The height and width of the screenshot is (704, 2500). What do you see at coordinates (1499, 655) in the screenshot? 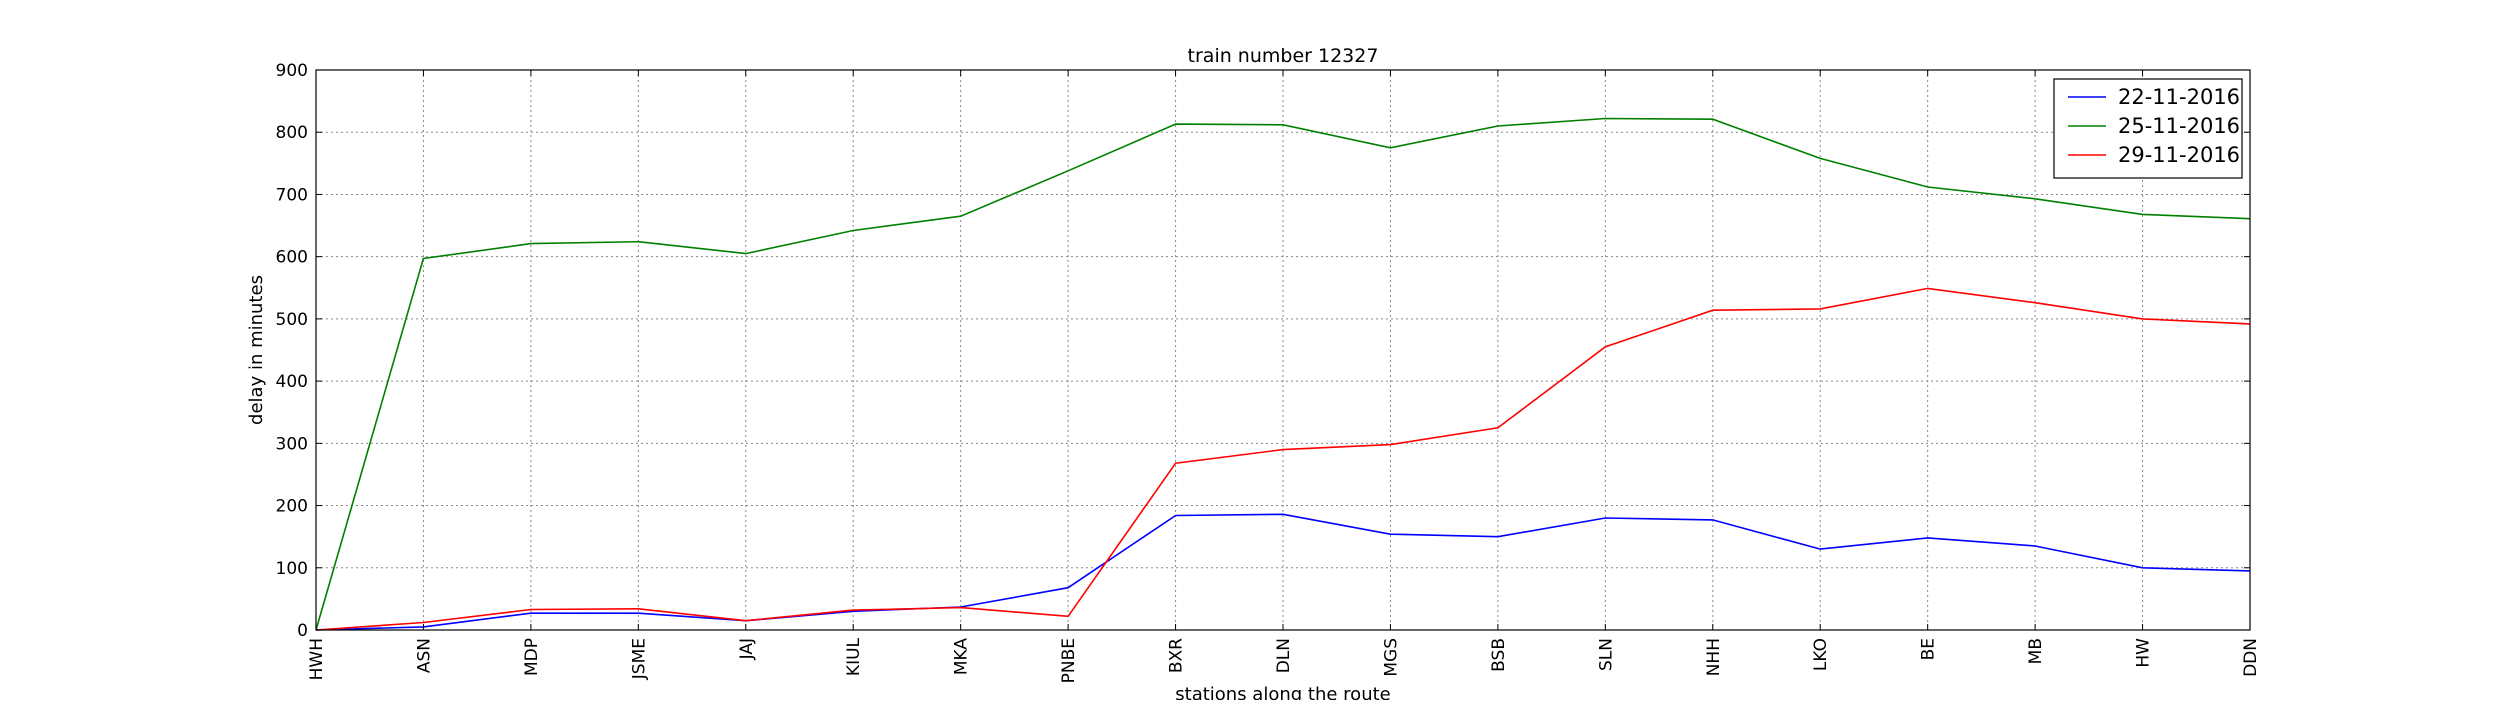
I see `x-tick-label: BSB` at bounding box center [1499, 655].